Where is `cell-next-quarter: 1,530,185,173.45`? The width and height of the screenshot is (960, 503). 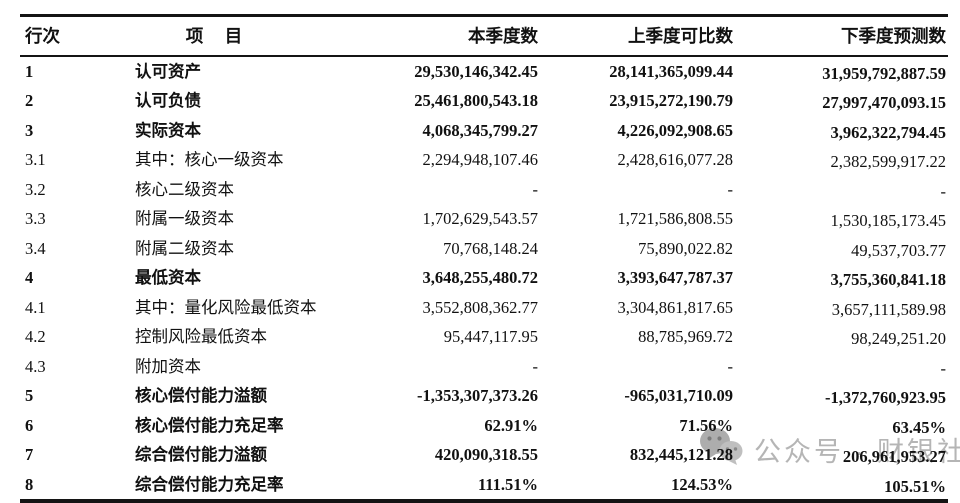 cell-next-quarter: 1,530,185,173.45 is located at coordinates (888, 221).